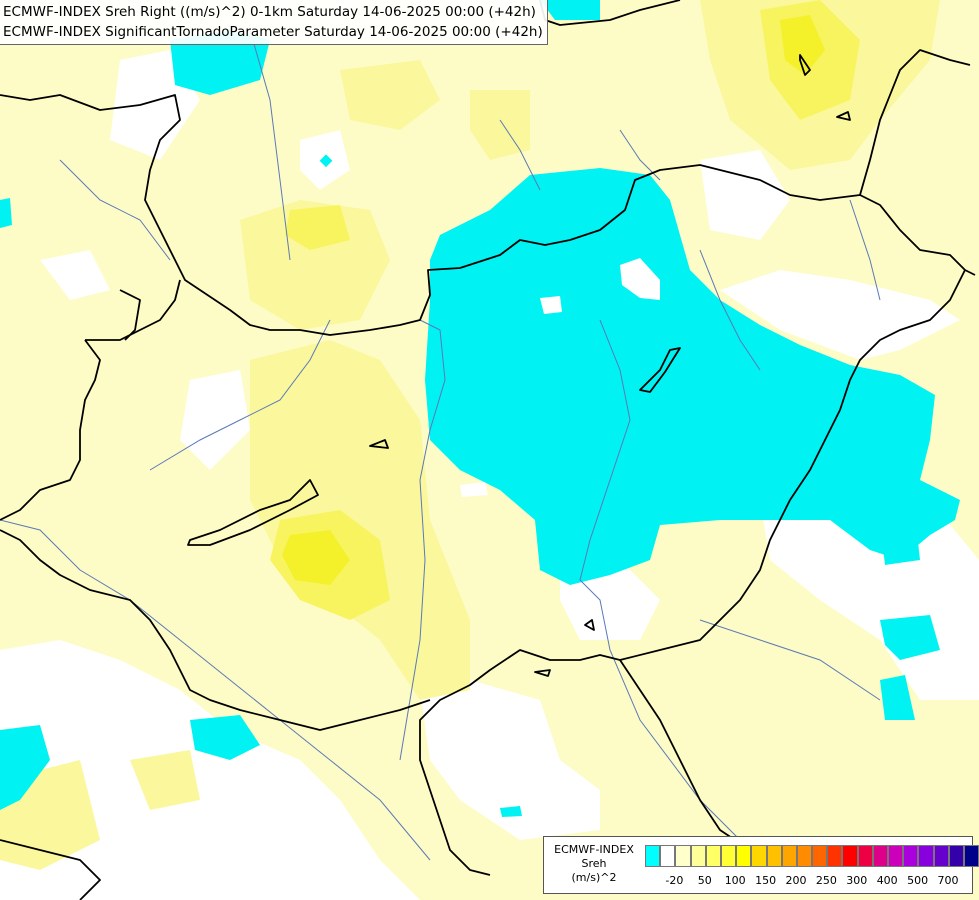  What do you see at coordinates (948, 880) in the screenshot?
I see `legend-tick-label: 700` at bounding box center [948, 880].